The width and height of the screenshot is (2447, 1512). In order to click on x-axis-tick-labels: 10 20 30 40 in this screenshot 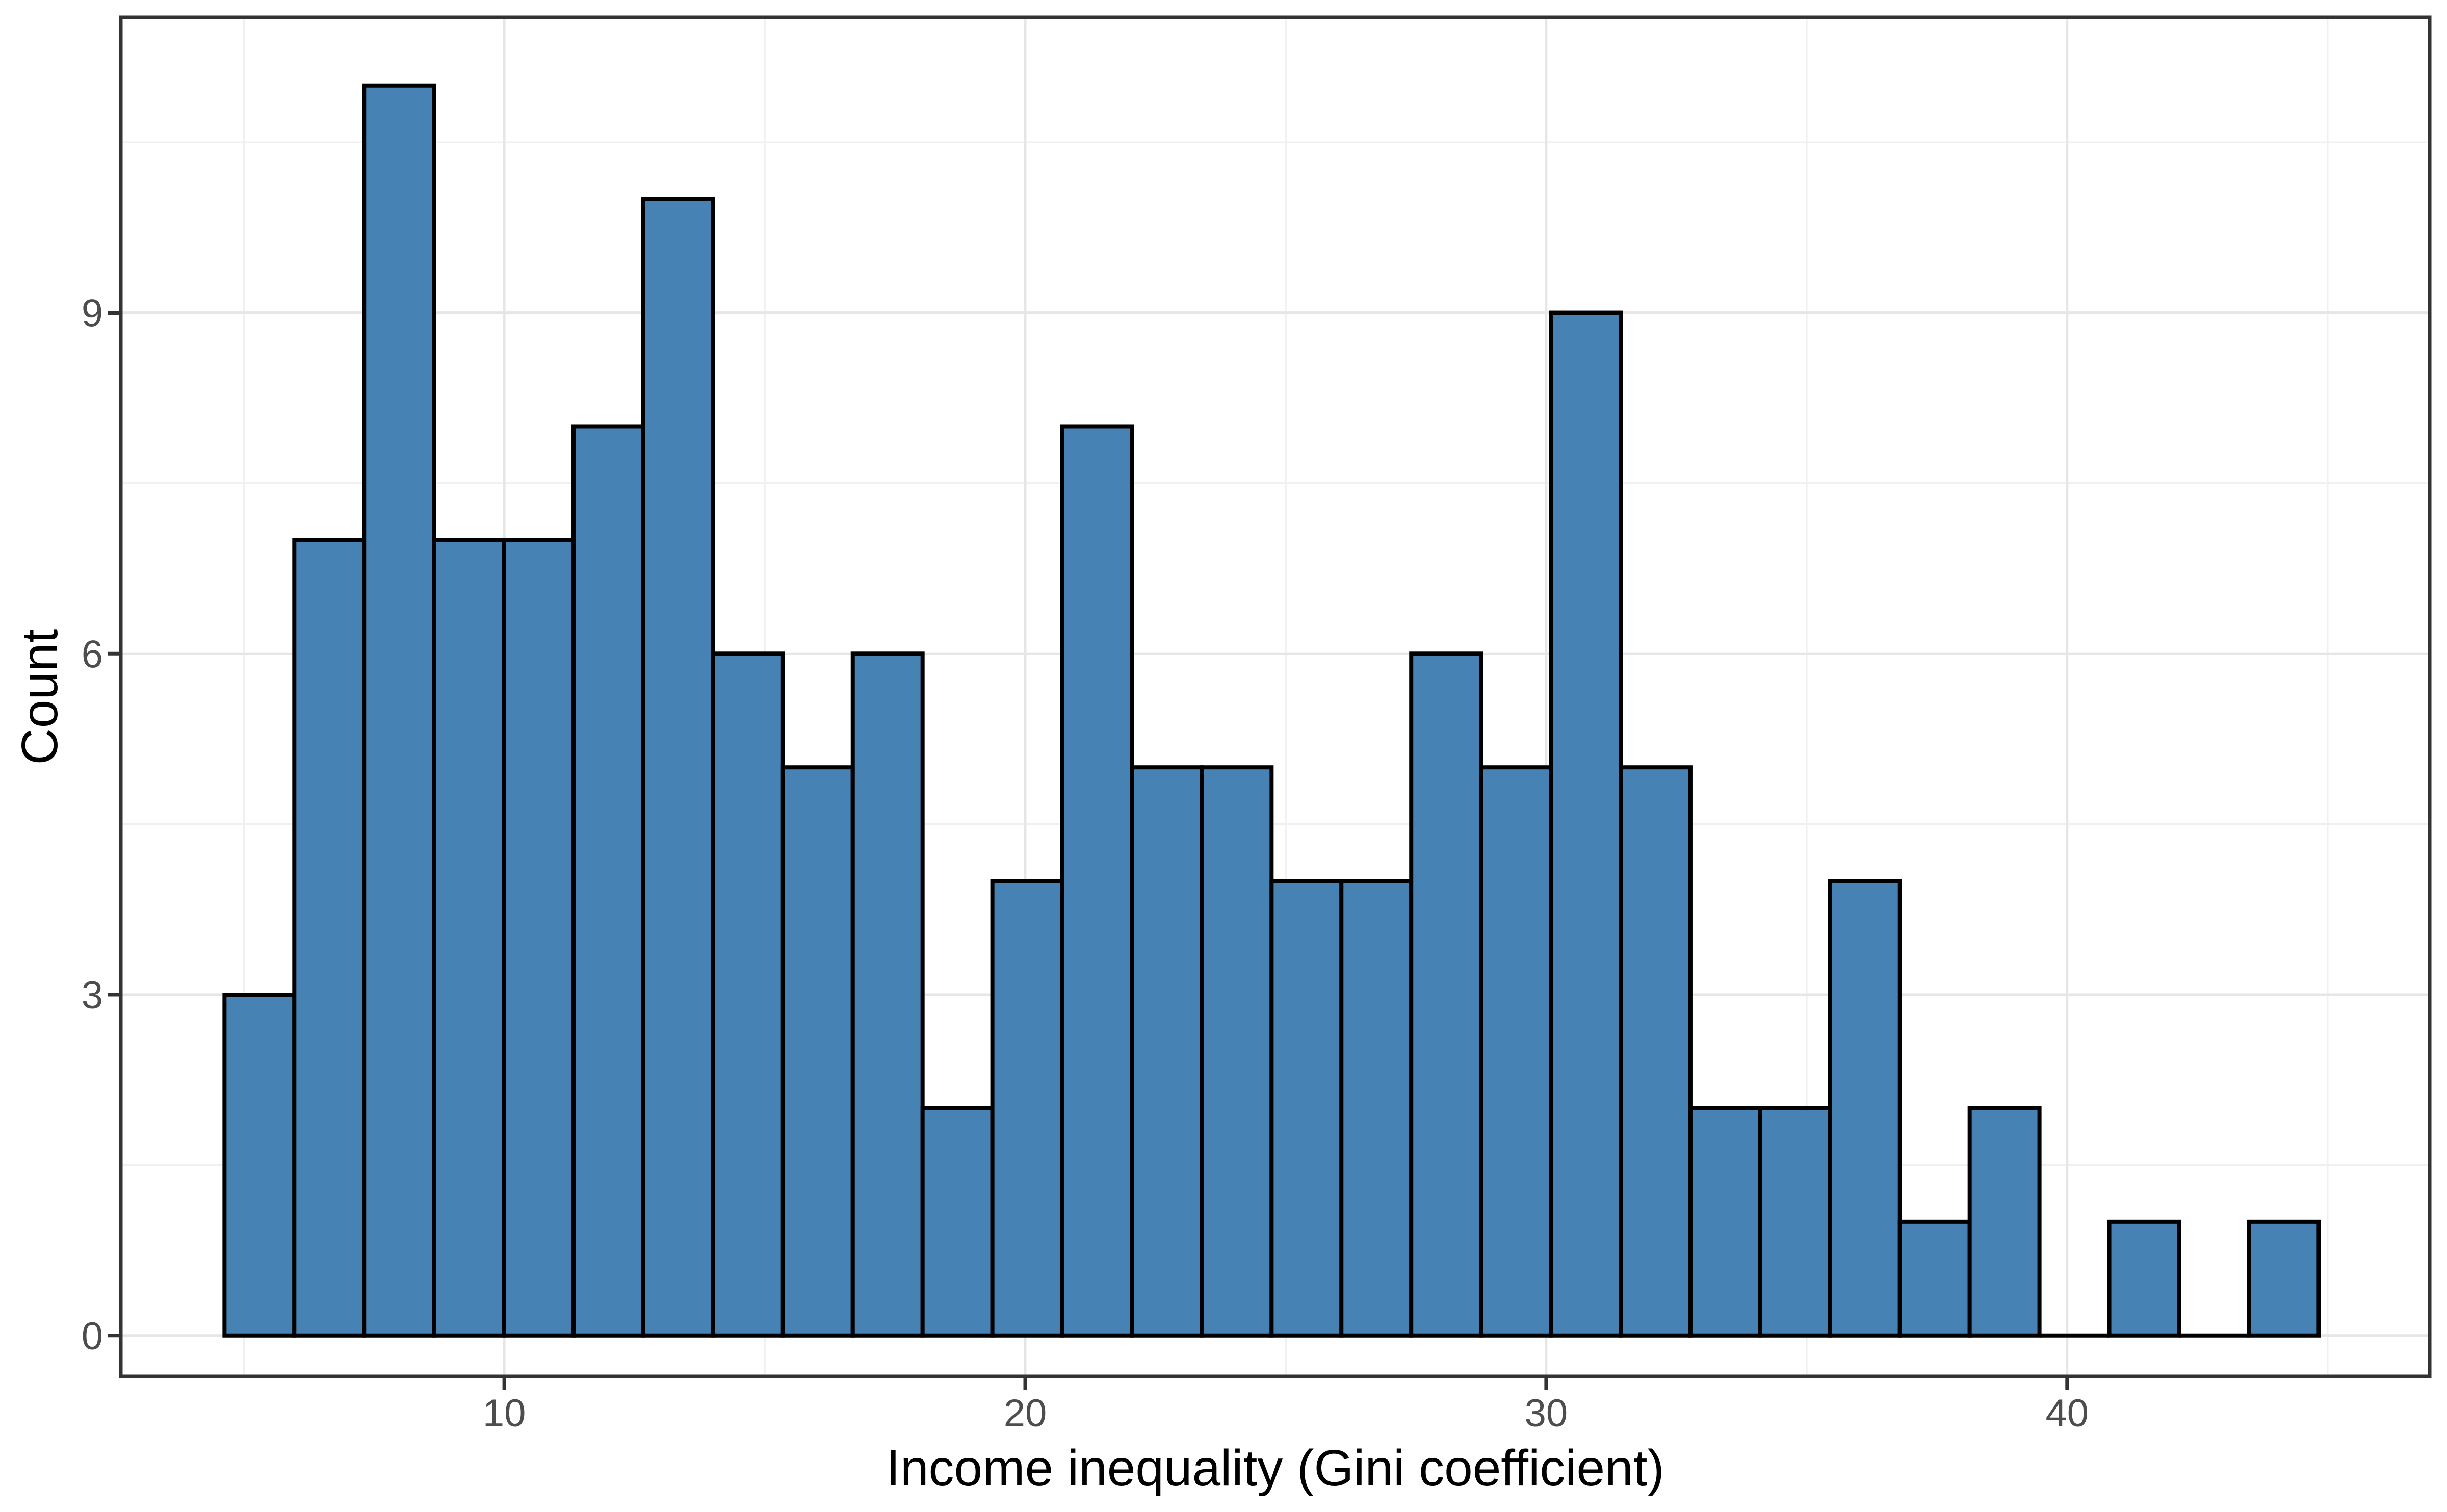, I will do `click(1286, 1413)`.